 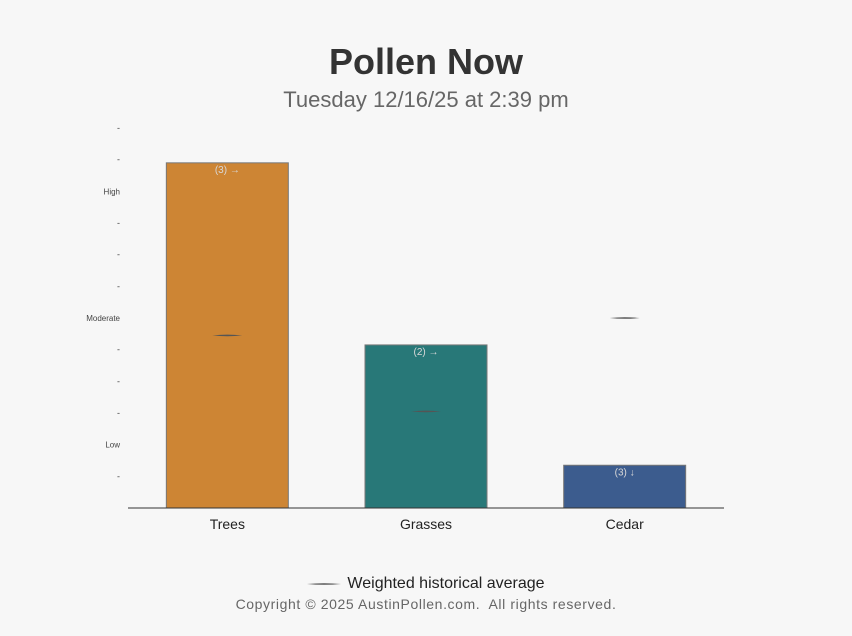 I want to click on bar-data-label: (3) →, so click(x=227, y=170).